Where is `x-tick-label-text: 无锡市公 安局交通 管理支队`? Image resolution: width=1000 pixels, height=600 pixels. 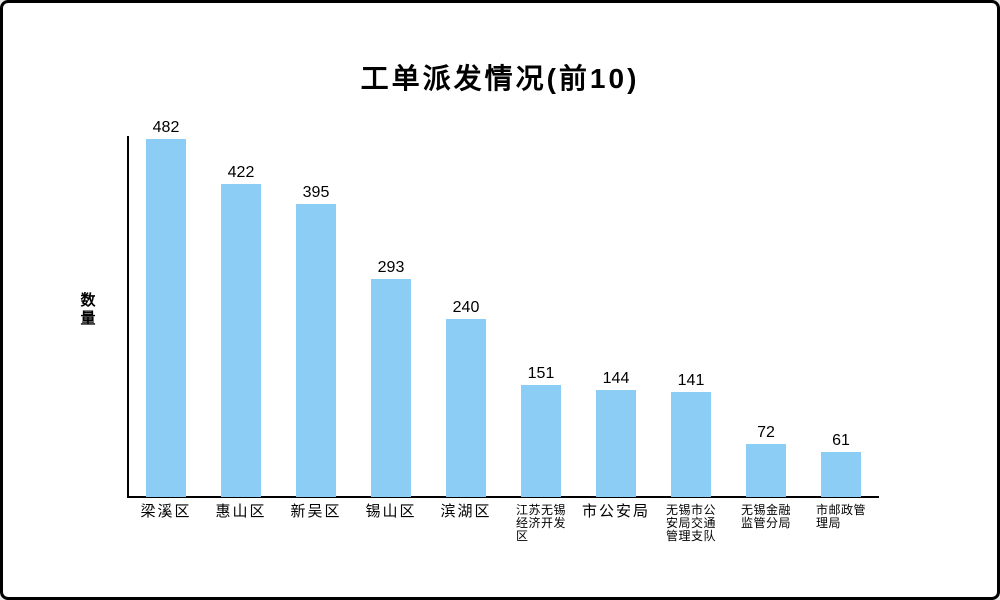 x-tick-label-text: 无锡市公 安局交通 管理支队 is located at coordinates (690, 523).